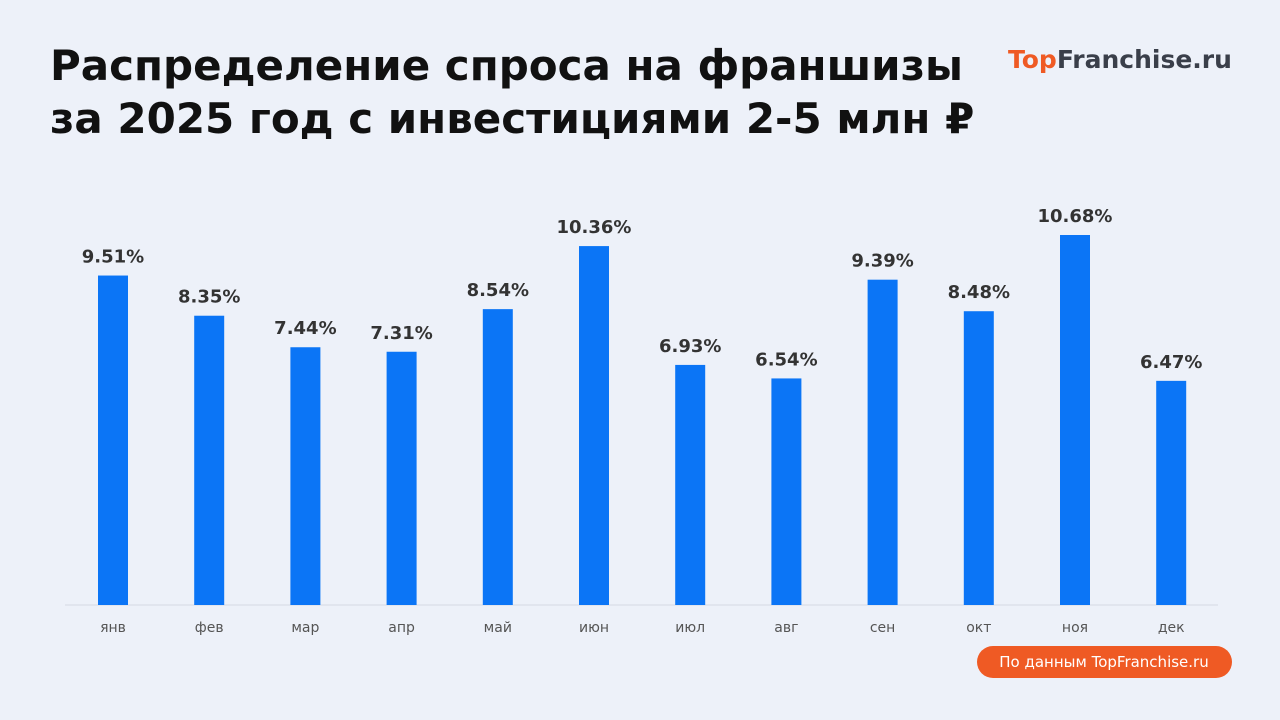 The width and height of the screenshot is (1280, 720). I want to click on x-tick-label: мар, so click(305, 628).